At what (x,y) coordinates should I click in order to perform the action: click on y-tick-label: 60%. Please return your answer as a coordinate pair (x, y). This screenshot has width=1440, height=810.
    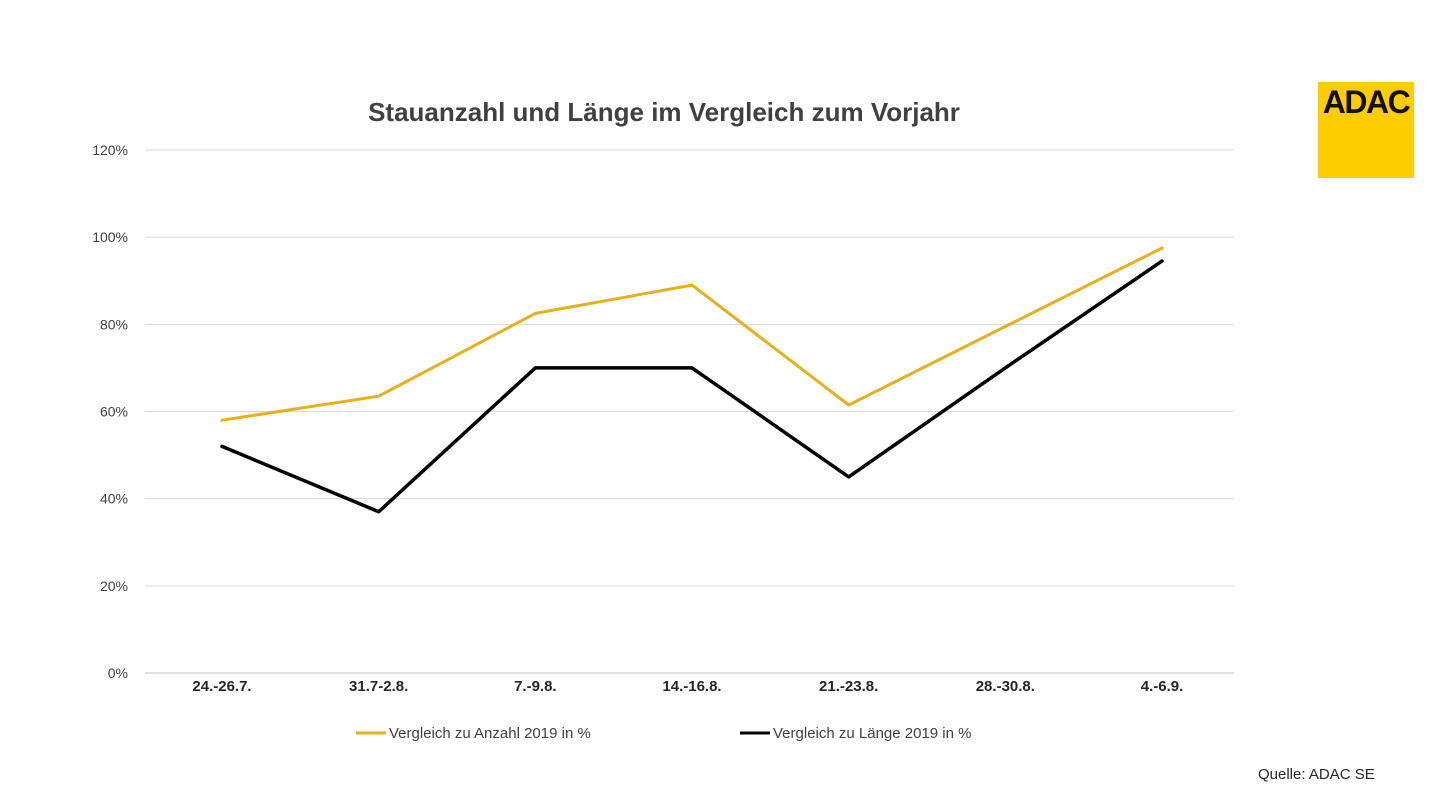
    Looking at the image, I should click on (114, 412).